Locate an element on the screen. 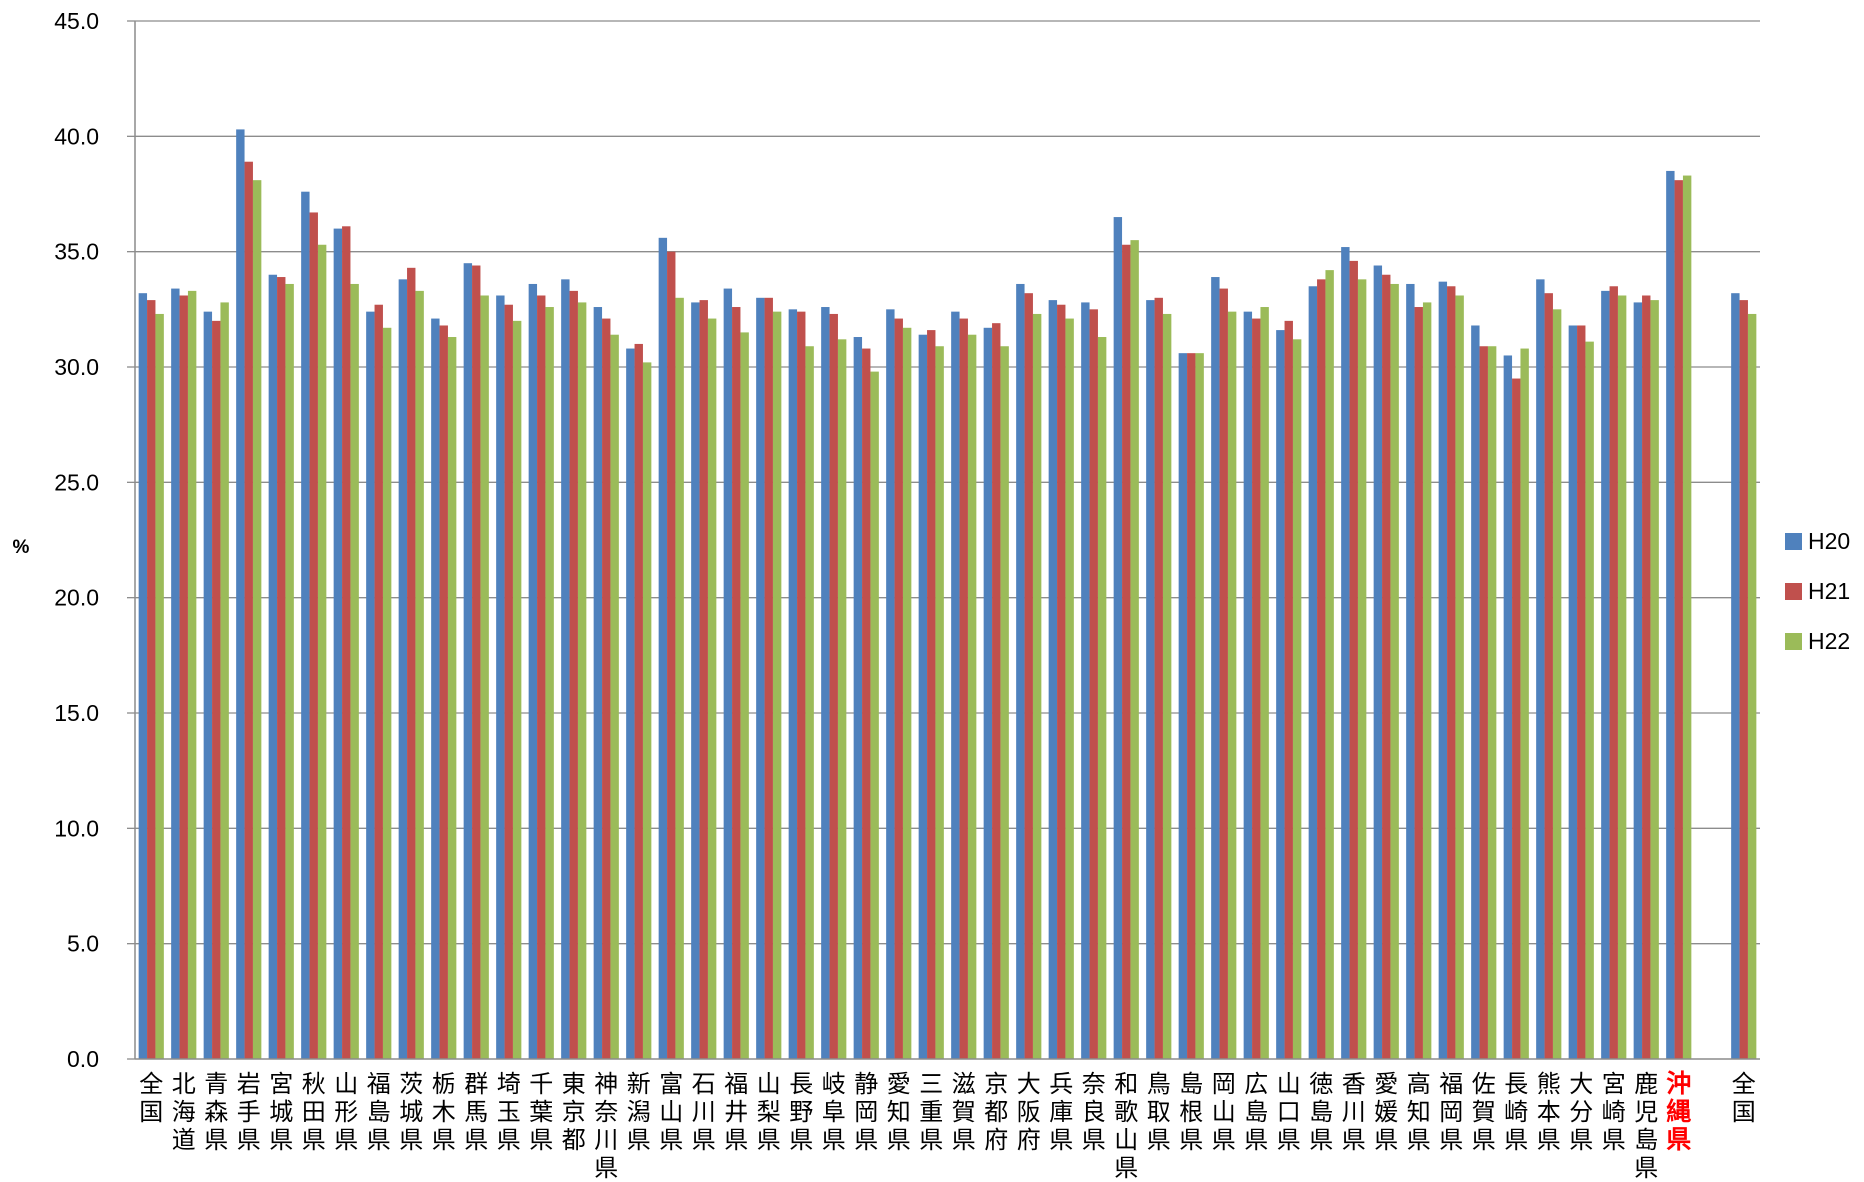  legend: H20 H21 H22 is located at coordinates (1817, 591).